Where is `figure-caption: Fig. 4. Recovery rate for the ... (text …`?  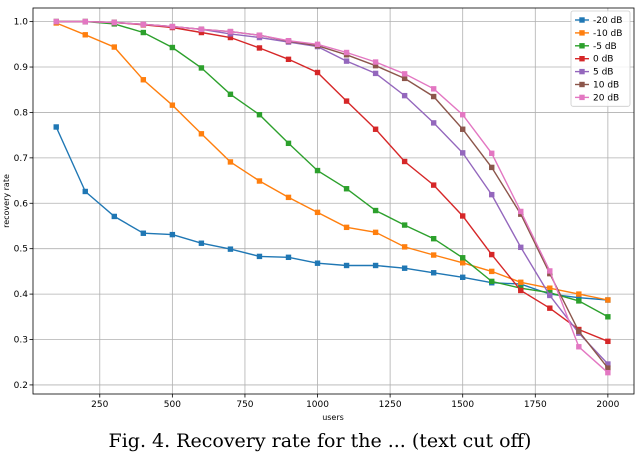 figure-caption: Fig. 4. Recovery rate for the ... (text … is located at coordinates (320, 441).